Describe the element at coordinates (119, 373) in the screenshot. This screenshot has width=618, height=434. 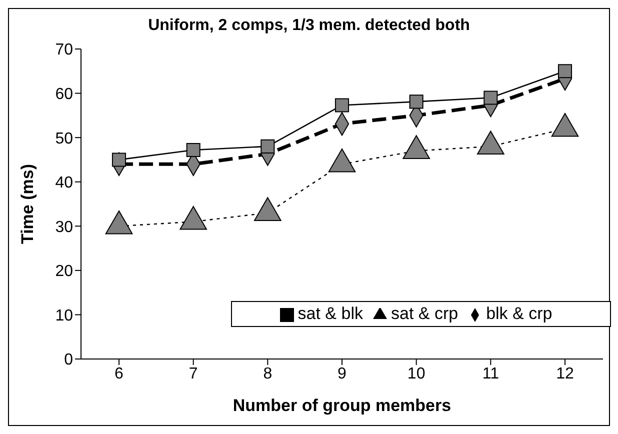
I see `x-tick-label: 6` at that location.